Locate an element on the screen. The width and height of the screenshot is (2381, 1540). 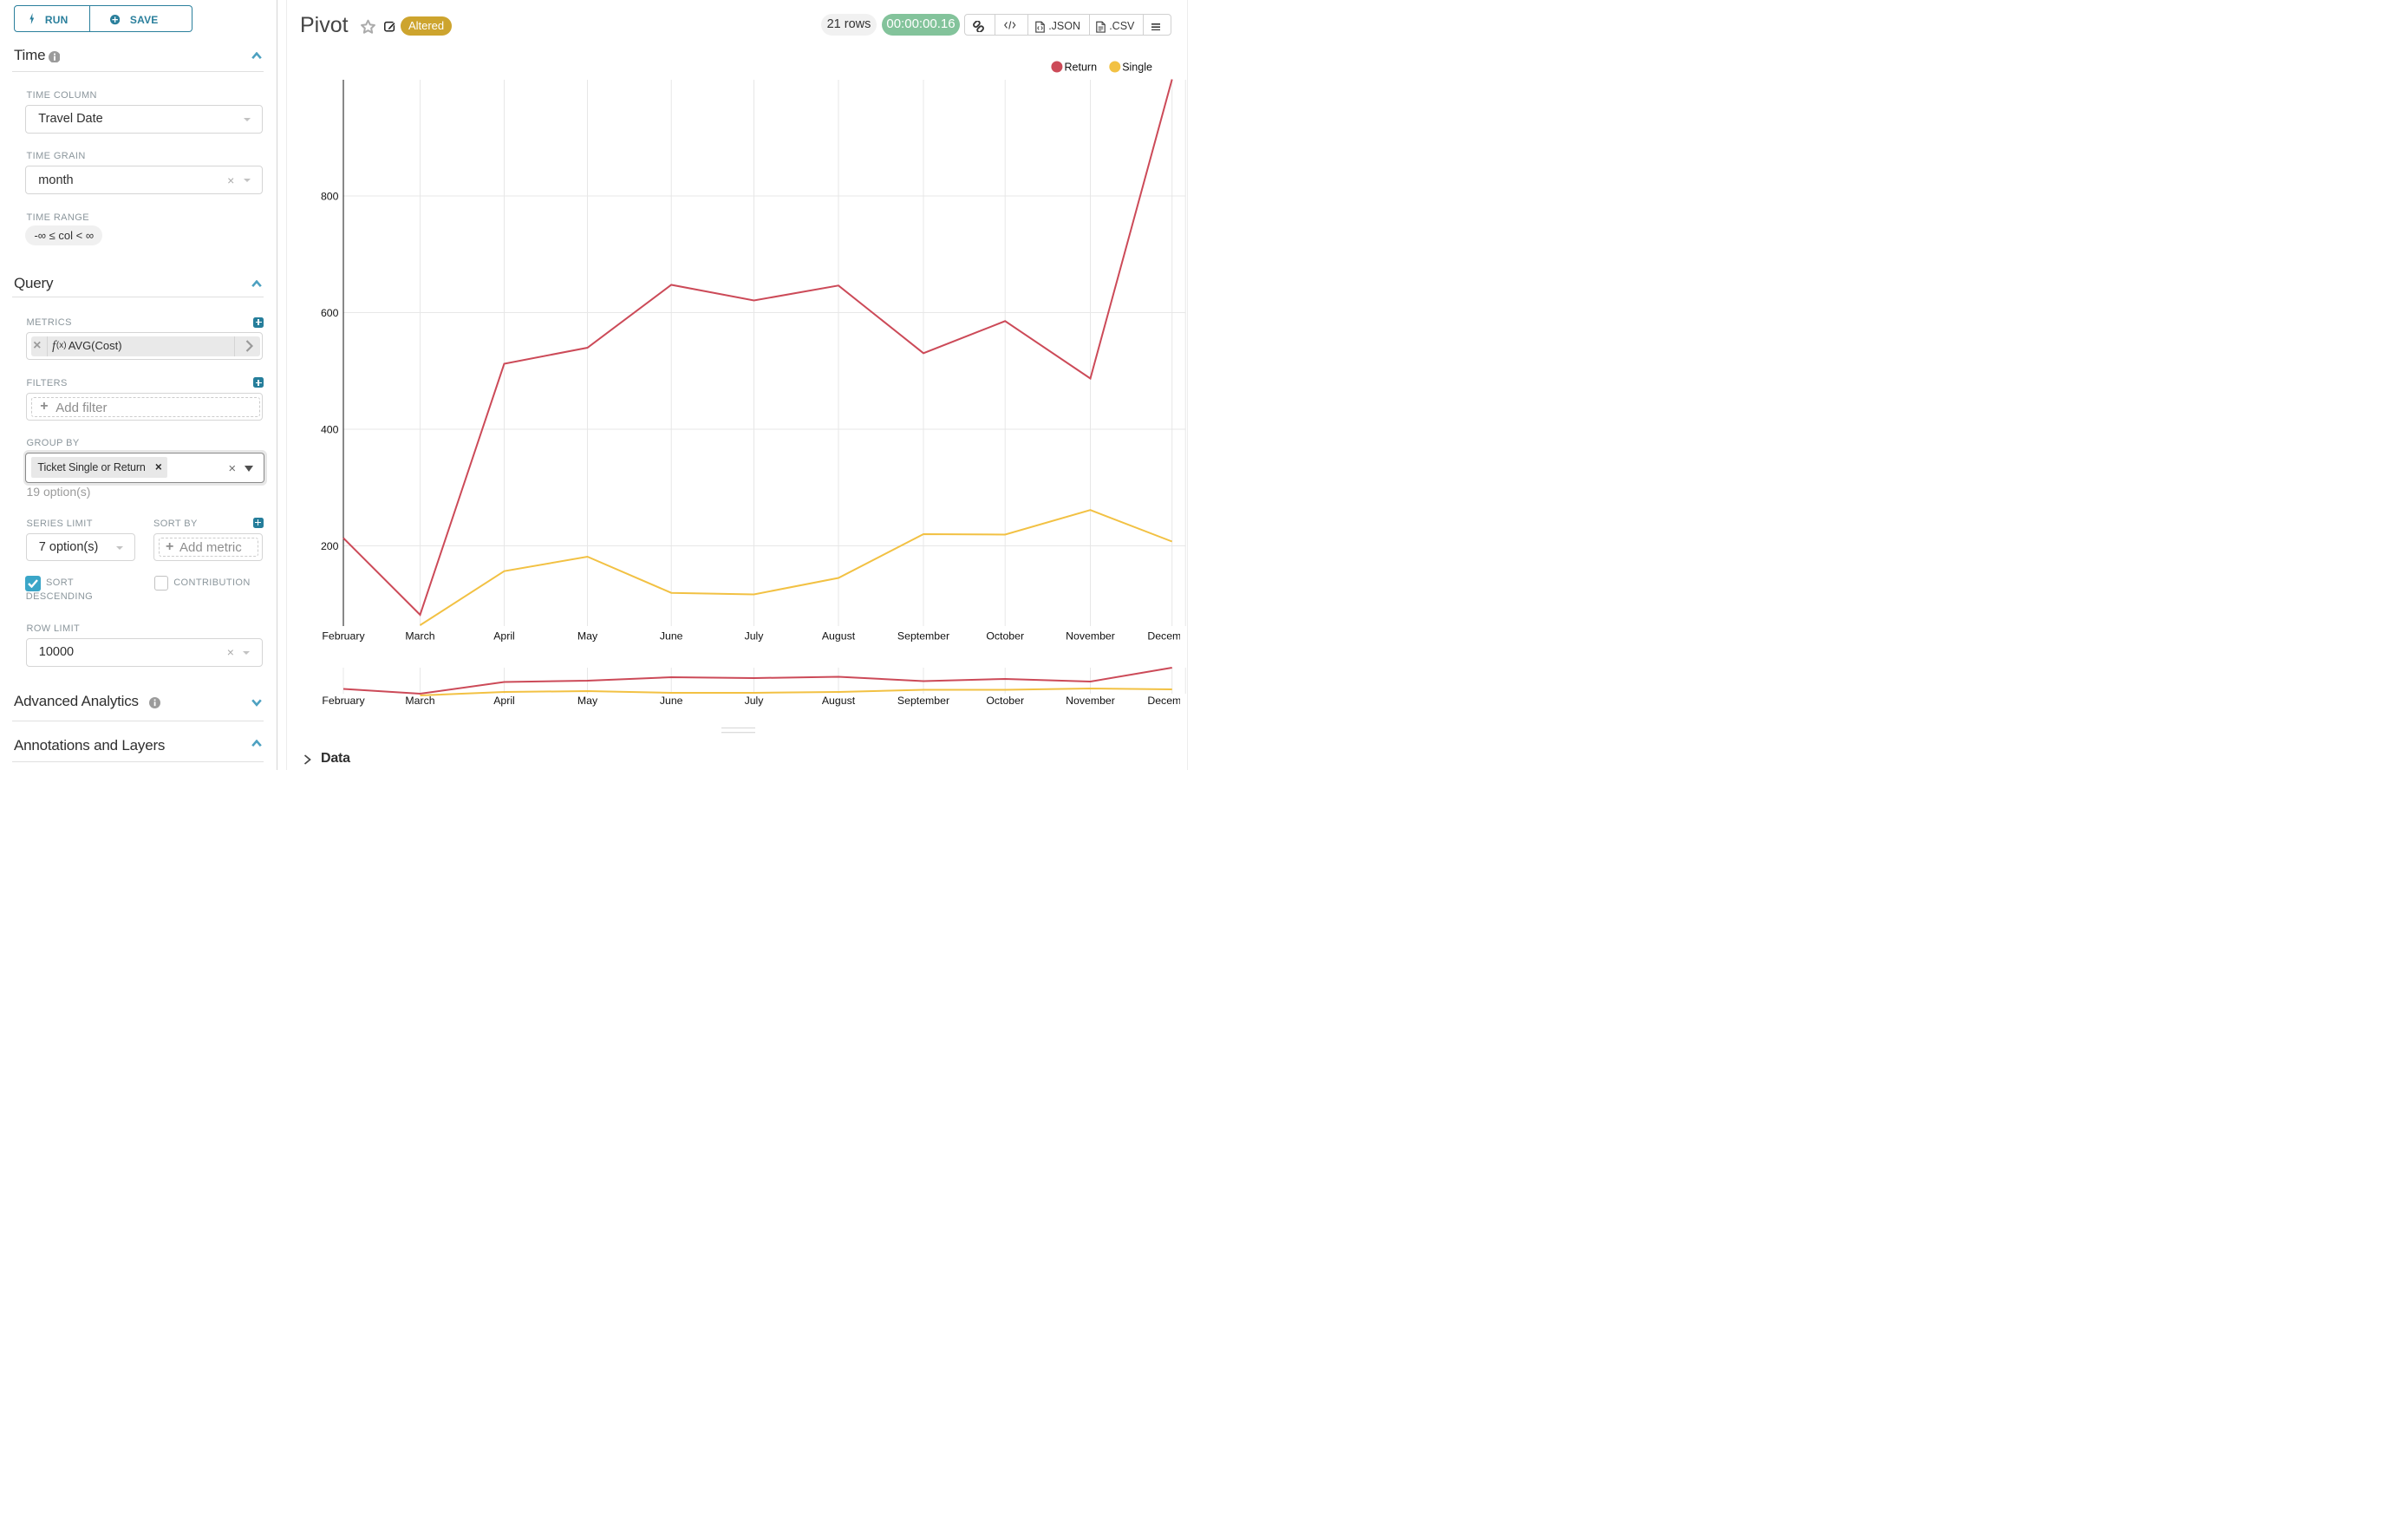
svg-text: Return is located at coordinates (1081, 67).